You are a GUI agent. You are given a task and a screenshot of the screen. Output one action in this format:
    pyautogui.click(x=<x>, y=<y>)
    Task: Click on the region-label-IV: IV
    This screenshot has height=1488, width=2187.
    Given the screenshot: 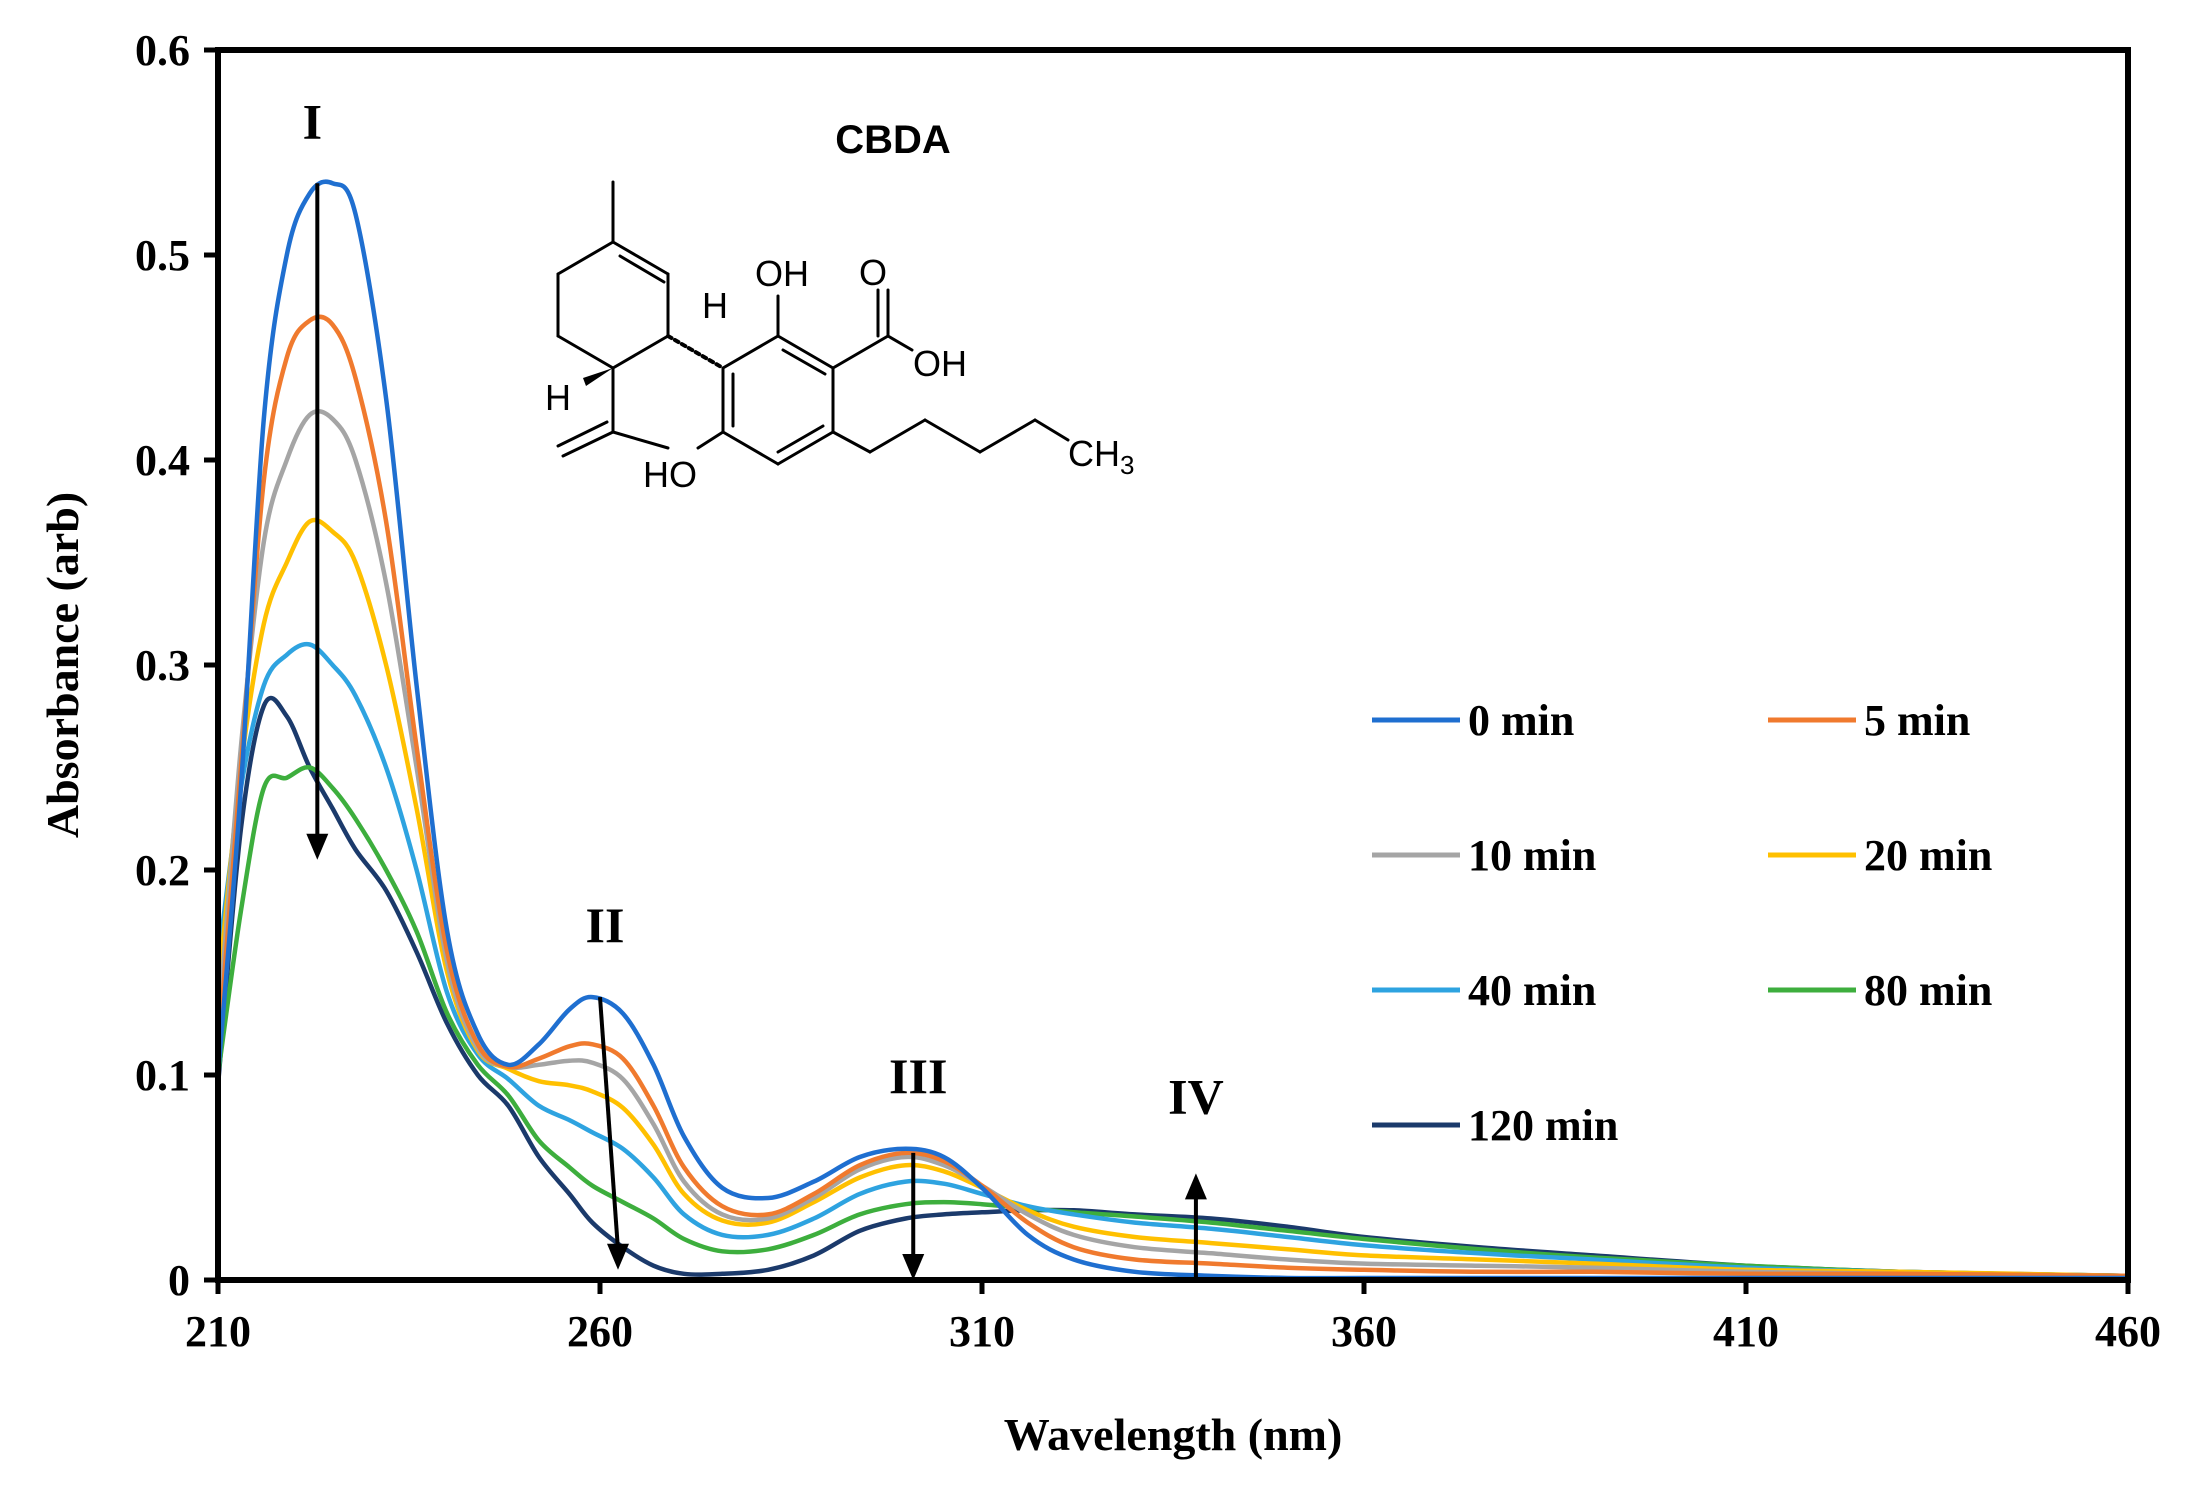 What is the action you would take?
    pyautogui.click(x=1196, y=1096)
    